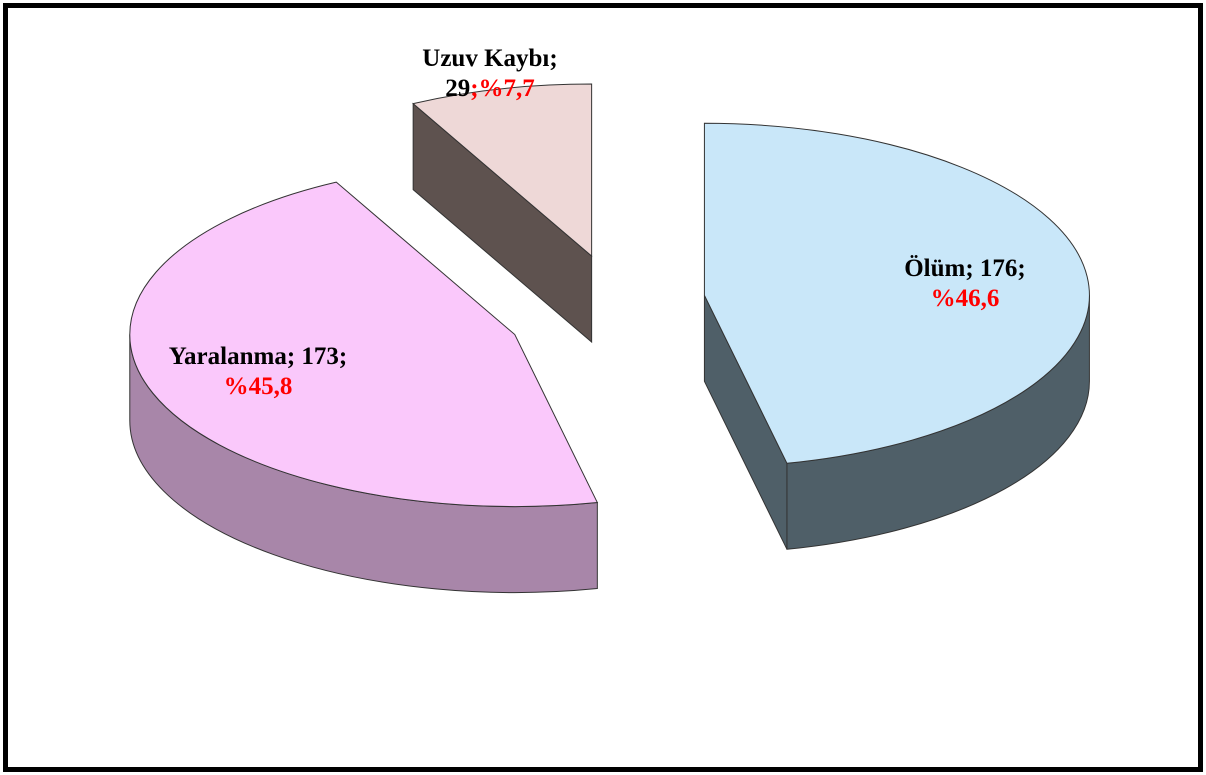  What do you see at coordinates (258, 386) in the screenshot?
I see `percent-label: %45,8` at bounding box center [258, 386].